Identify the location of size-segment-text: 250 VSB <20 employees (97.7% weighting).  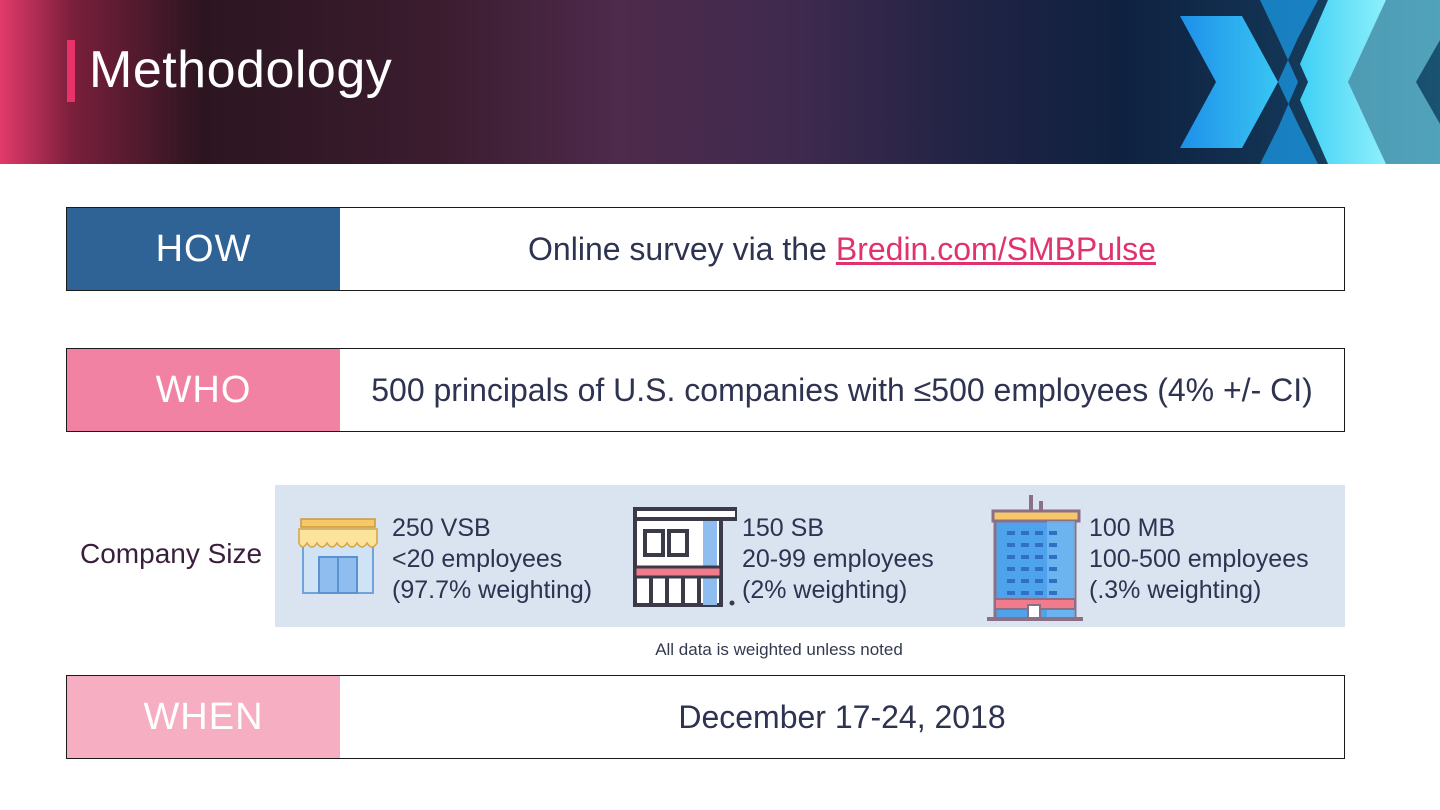
(492, 559).